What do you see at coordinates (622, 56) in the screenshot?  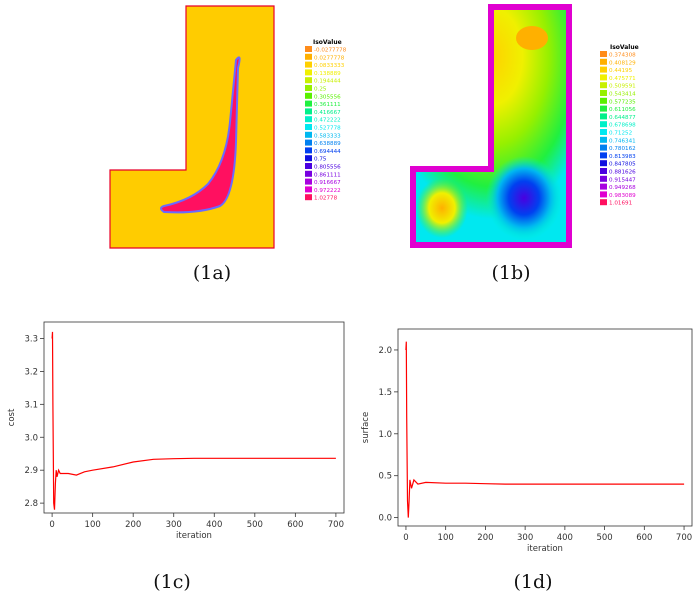 I see `legend-label: 0.374308` at bounding box center [622, 56].